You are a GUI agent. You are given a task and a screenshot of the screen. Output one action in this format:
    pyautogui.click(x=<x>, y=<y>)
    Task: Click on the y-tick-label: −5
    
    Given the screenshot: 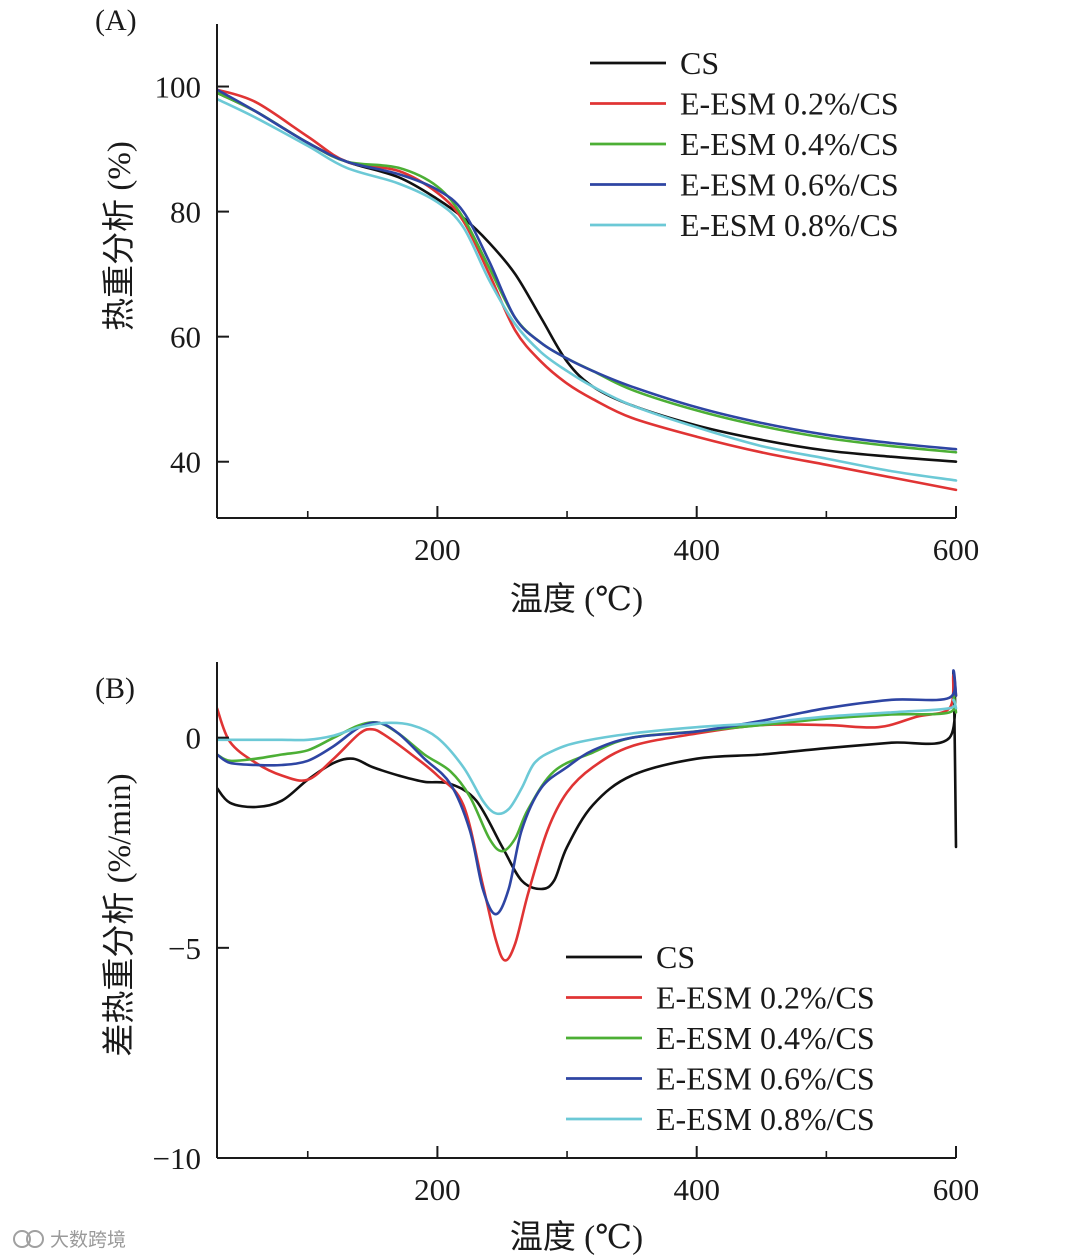 What is the action you would take?
    pyautogui.click(x=184, y=948)
    